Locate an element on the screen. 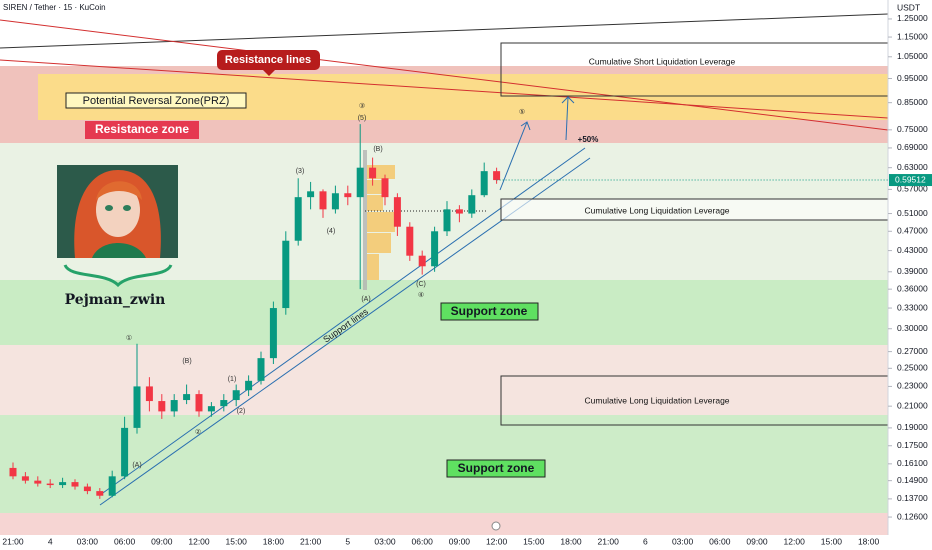 Image resolution: width=932 pixels, height=550 pixels. y-tick-label: 0.21000 is located at coordinates (912, 405).